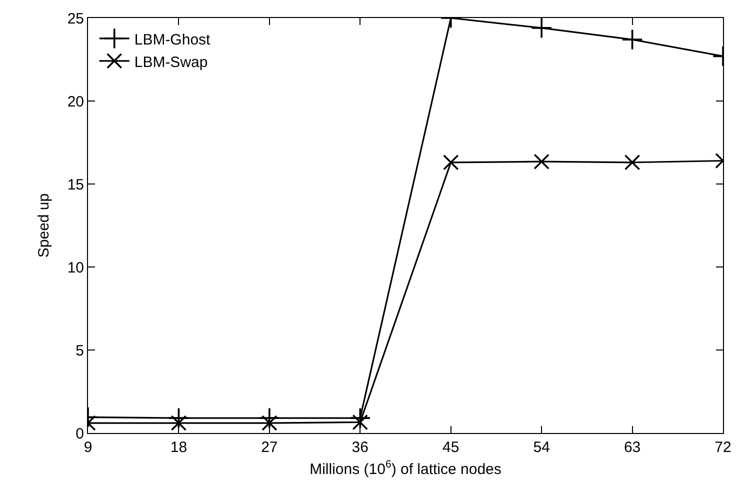 The image size is (737, 502). What do you see at coordinates (75, 19) in the screenshot?
I see `y-tick-label: 25` at bounding box center [75, 19].